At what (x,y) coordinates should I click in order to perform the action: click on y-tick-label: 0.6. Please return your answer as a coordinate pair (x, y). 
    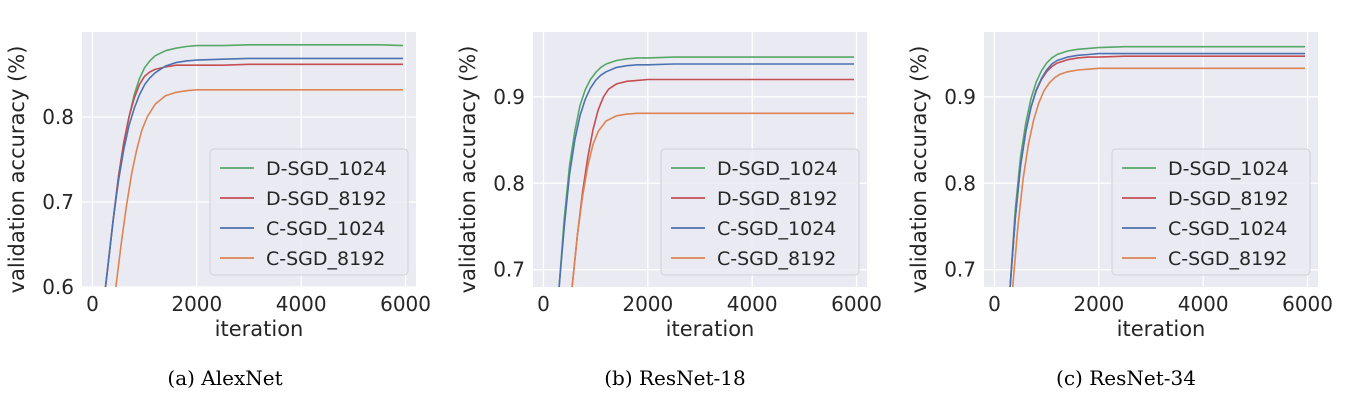
    Looking at the image, I should click on (58, 287).